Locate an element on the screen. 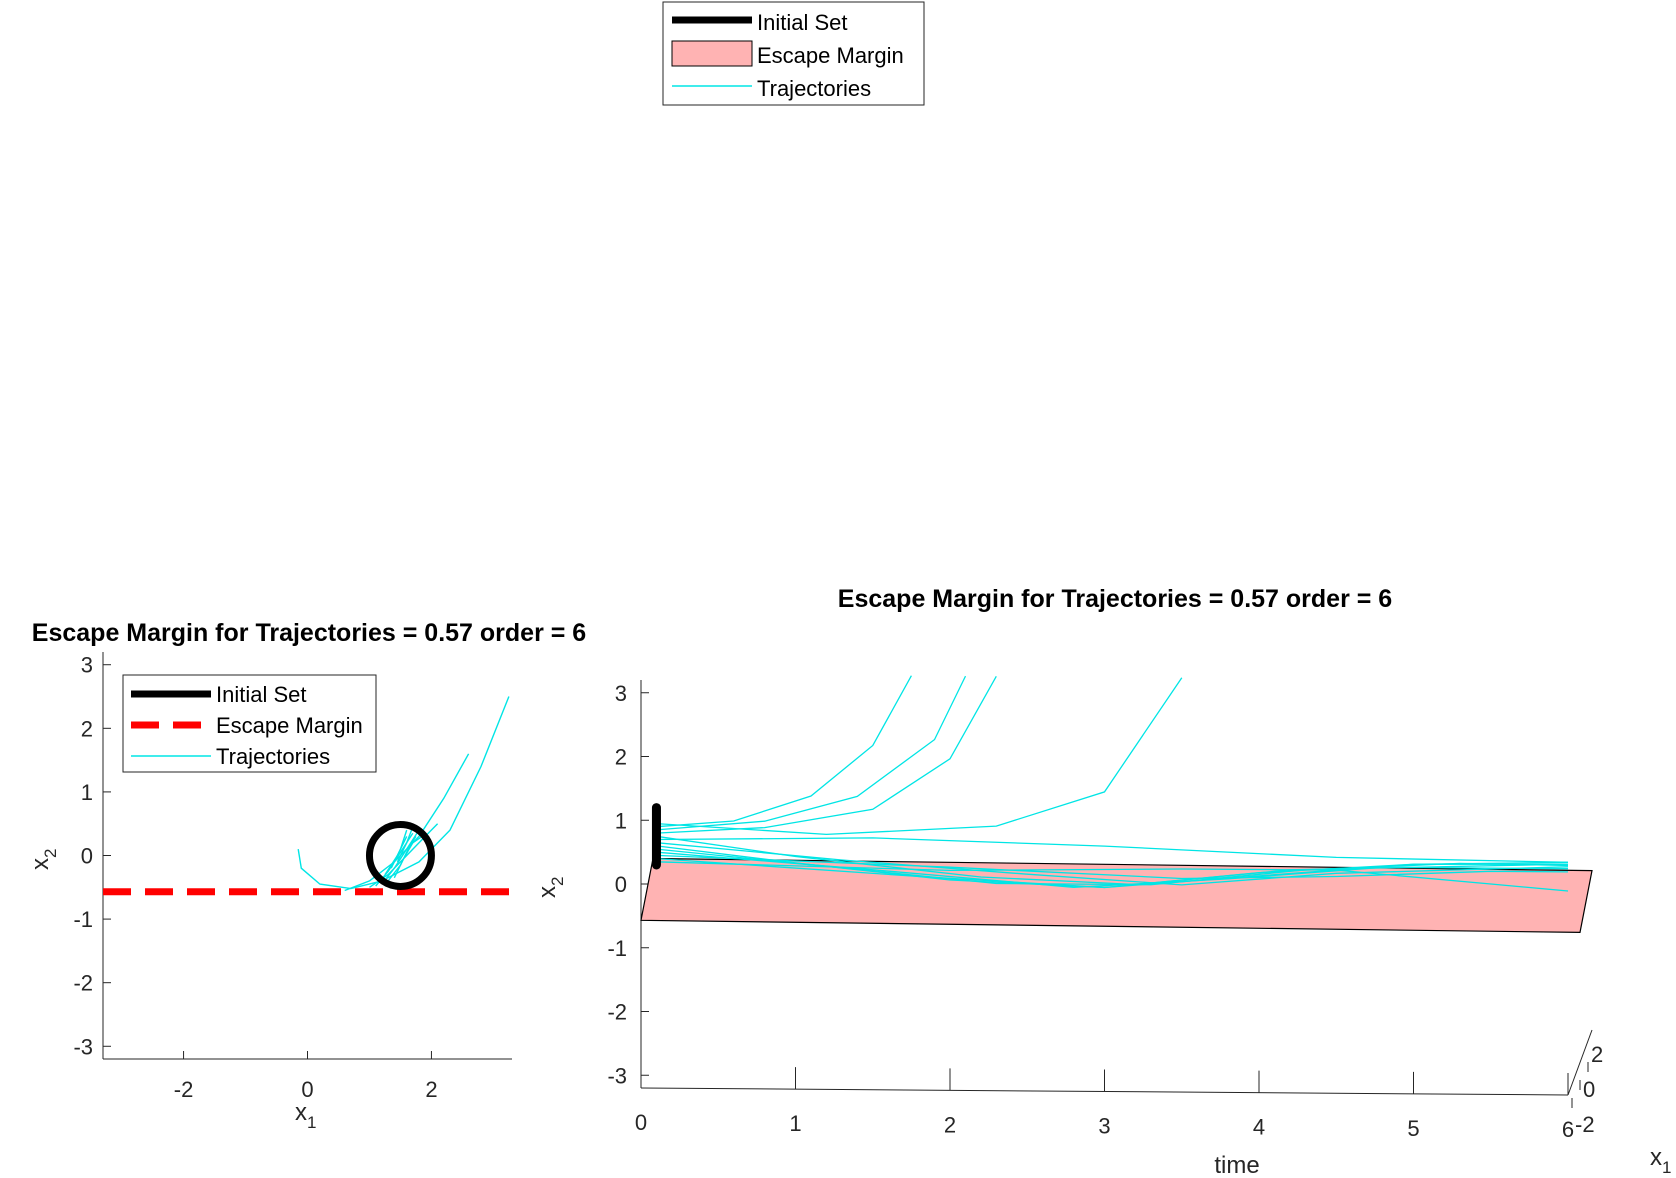 The image size is (1676, 1178). top-legend-escape-margin-swatch is located at coordinates (712, 53).